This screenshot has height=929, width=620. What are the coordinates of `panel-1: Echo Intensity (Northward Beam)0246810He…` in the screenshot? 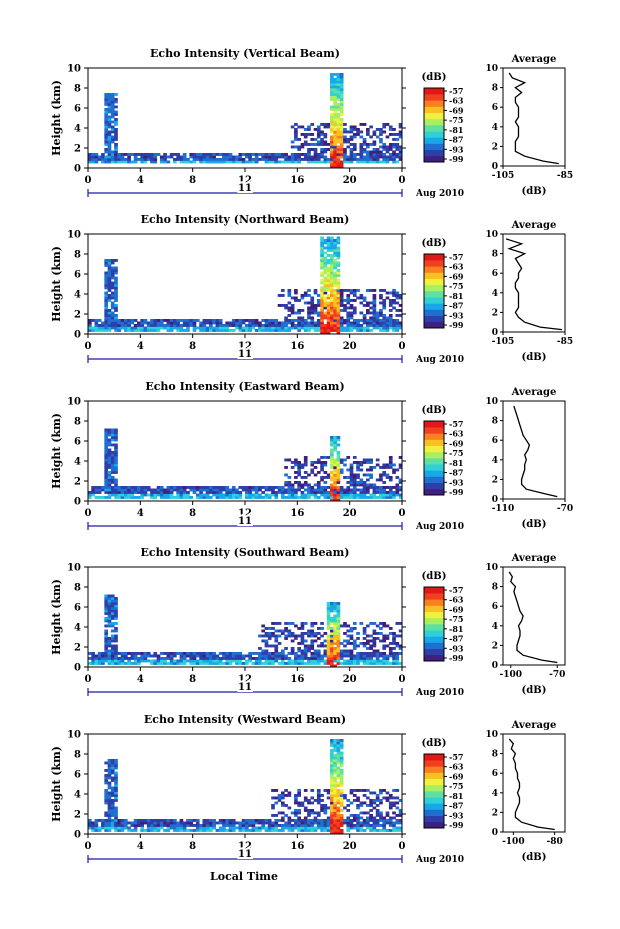 It's located at (311, 289).